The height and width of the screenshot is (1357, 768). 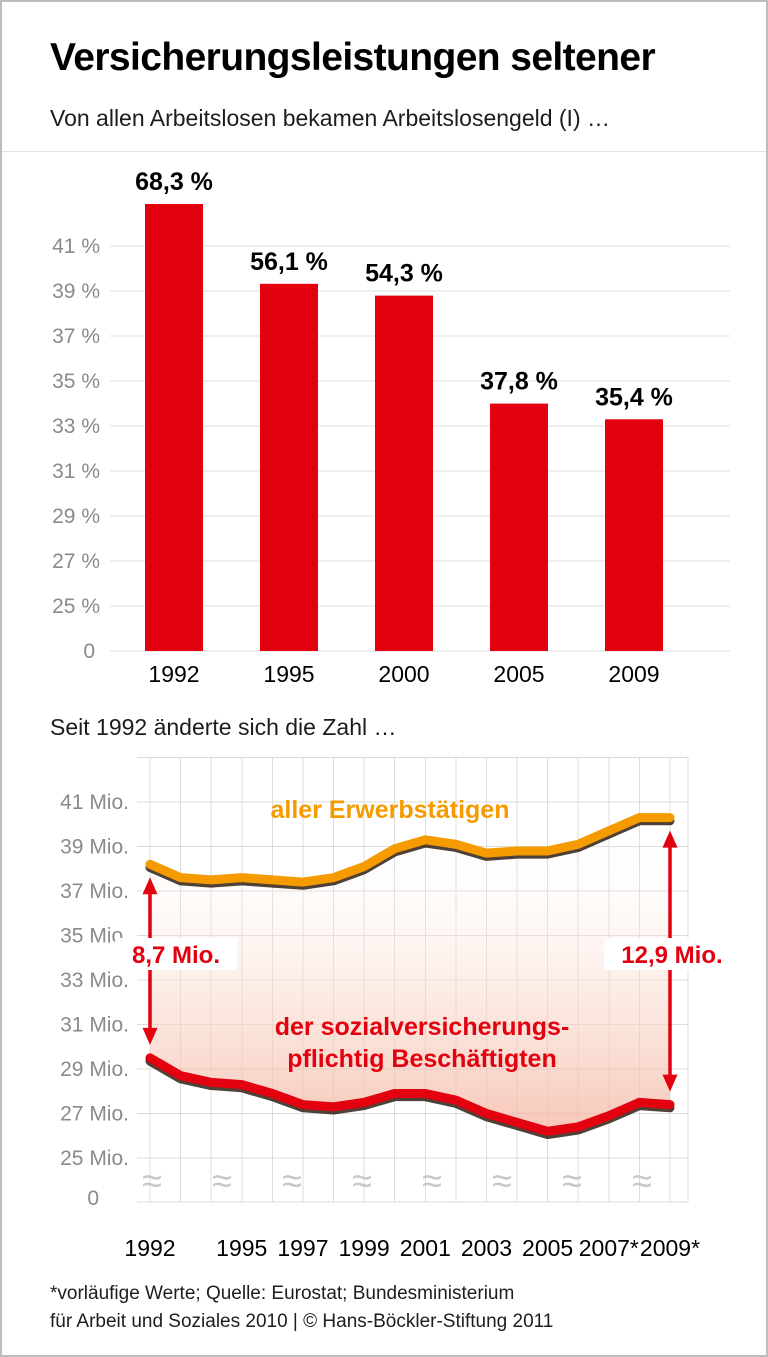 I want to click on y-axis-tick-label: 37 Mio., so click(x=94, y=891).